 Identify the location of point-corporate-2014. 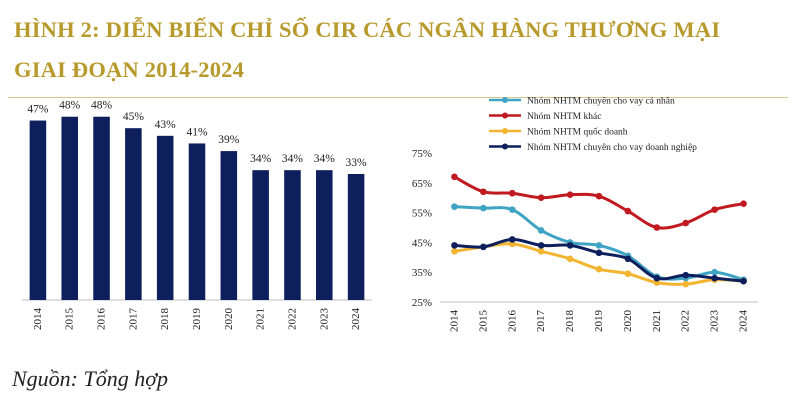
(454, 245).